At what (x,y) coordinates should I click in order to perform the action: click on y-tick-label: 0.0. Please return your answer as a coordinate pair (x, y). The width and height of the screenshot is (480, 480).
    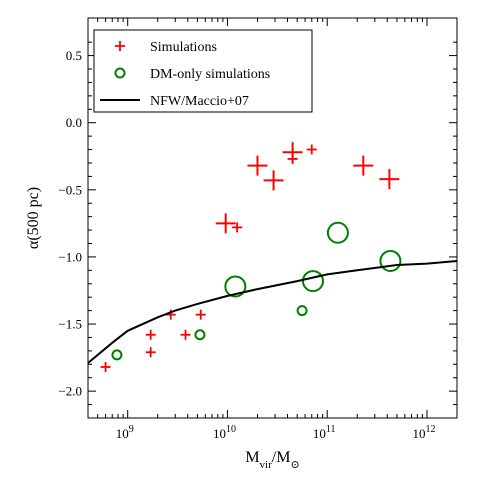
    Looking at the image, I should click on (74, 122).